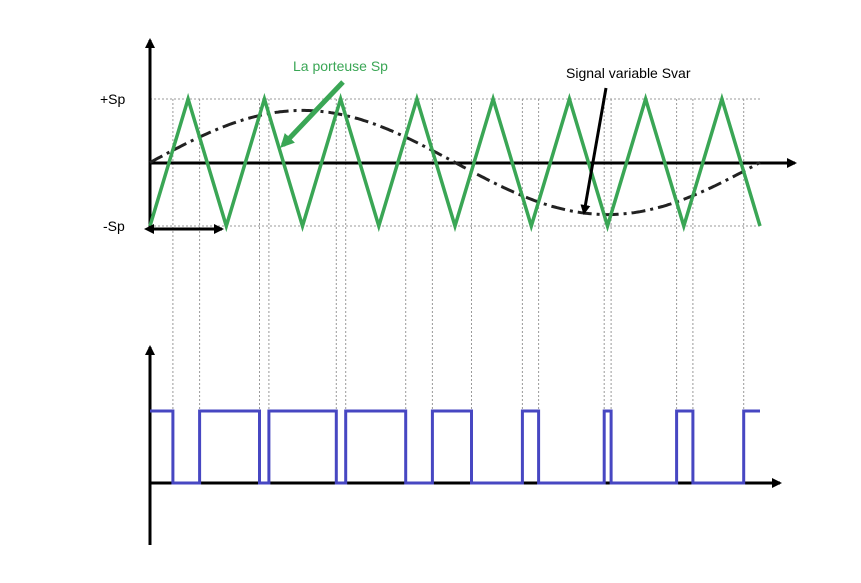 Image resolution: width=861 pixels, height=583 pixels. I want to click on modulating-signal, so click(455, 162).